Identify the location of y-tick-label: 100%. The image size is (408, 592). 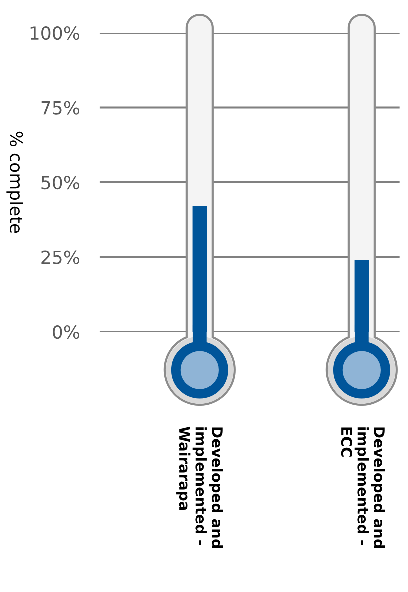
(55, 33).